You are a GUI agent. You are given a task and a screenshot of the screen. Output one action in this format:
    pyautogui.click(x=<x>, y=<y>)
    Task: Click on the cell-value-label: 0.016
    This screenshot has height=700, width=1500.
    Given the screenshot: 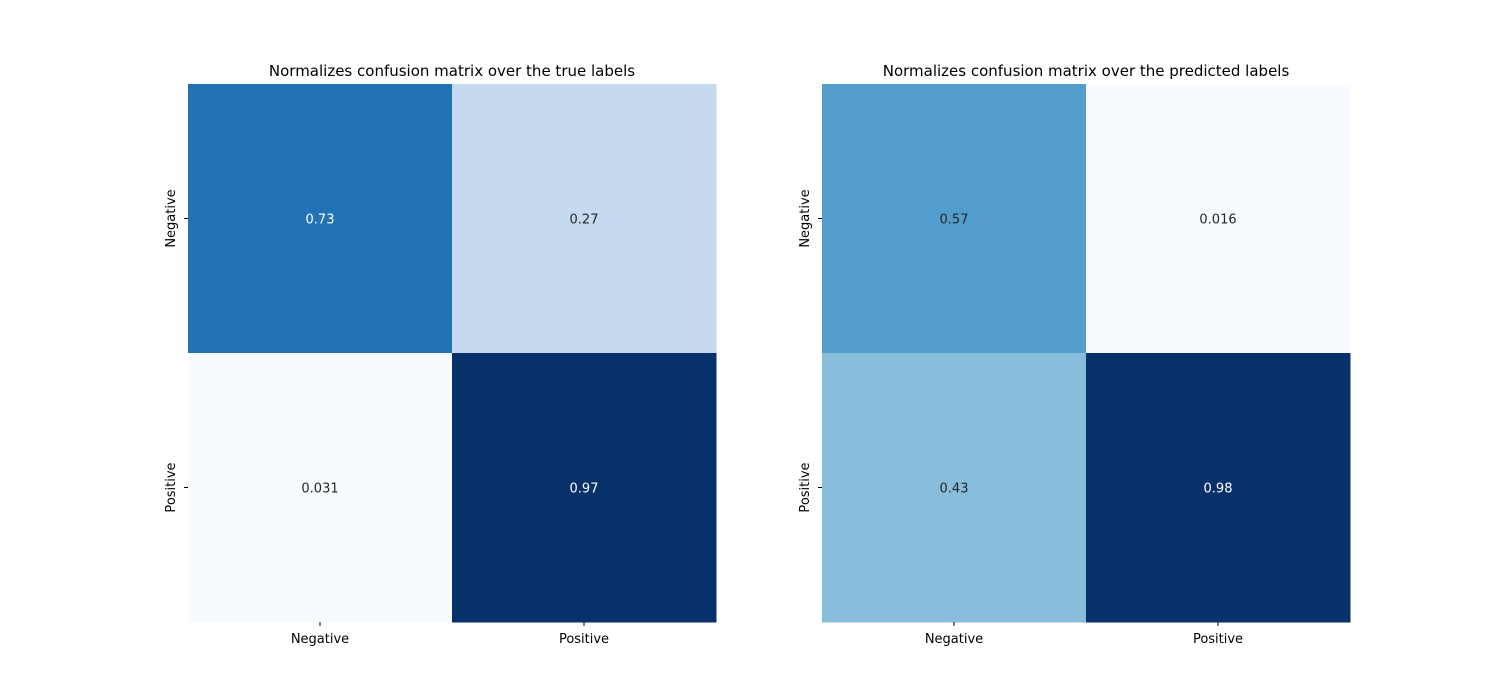 What is the action you would take?
    pyautogui.click(x=1217, y=220)
    